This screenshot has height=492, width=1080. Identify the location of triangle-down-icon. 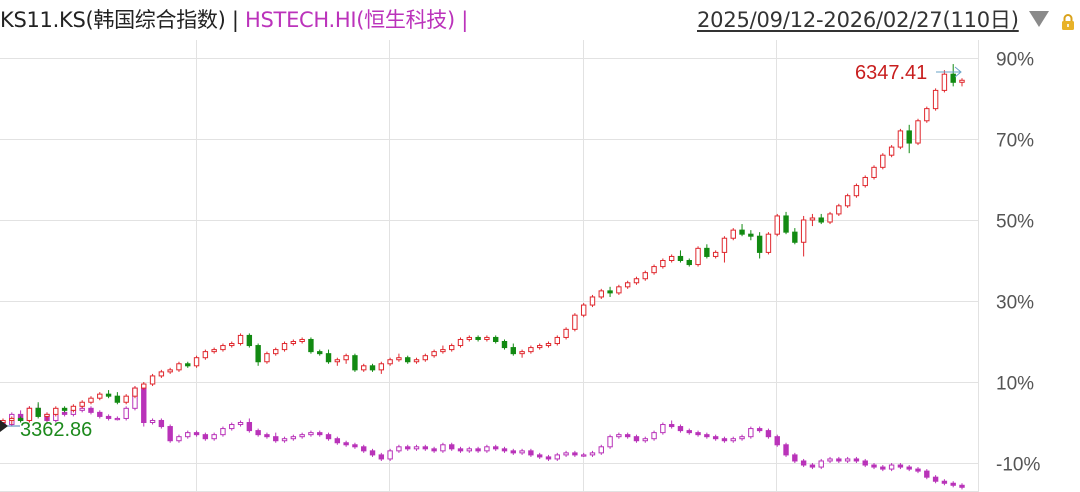
(1039, 19).